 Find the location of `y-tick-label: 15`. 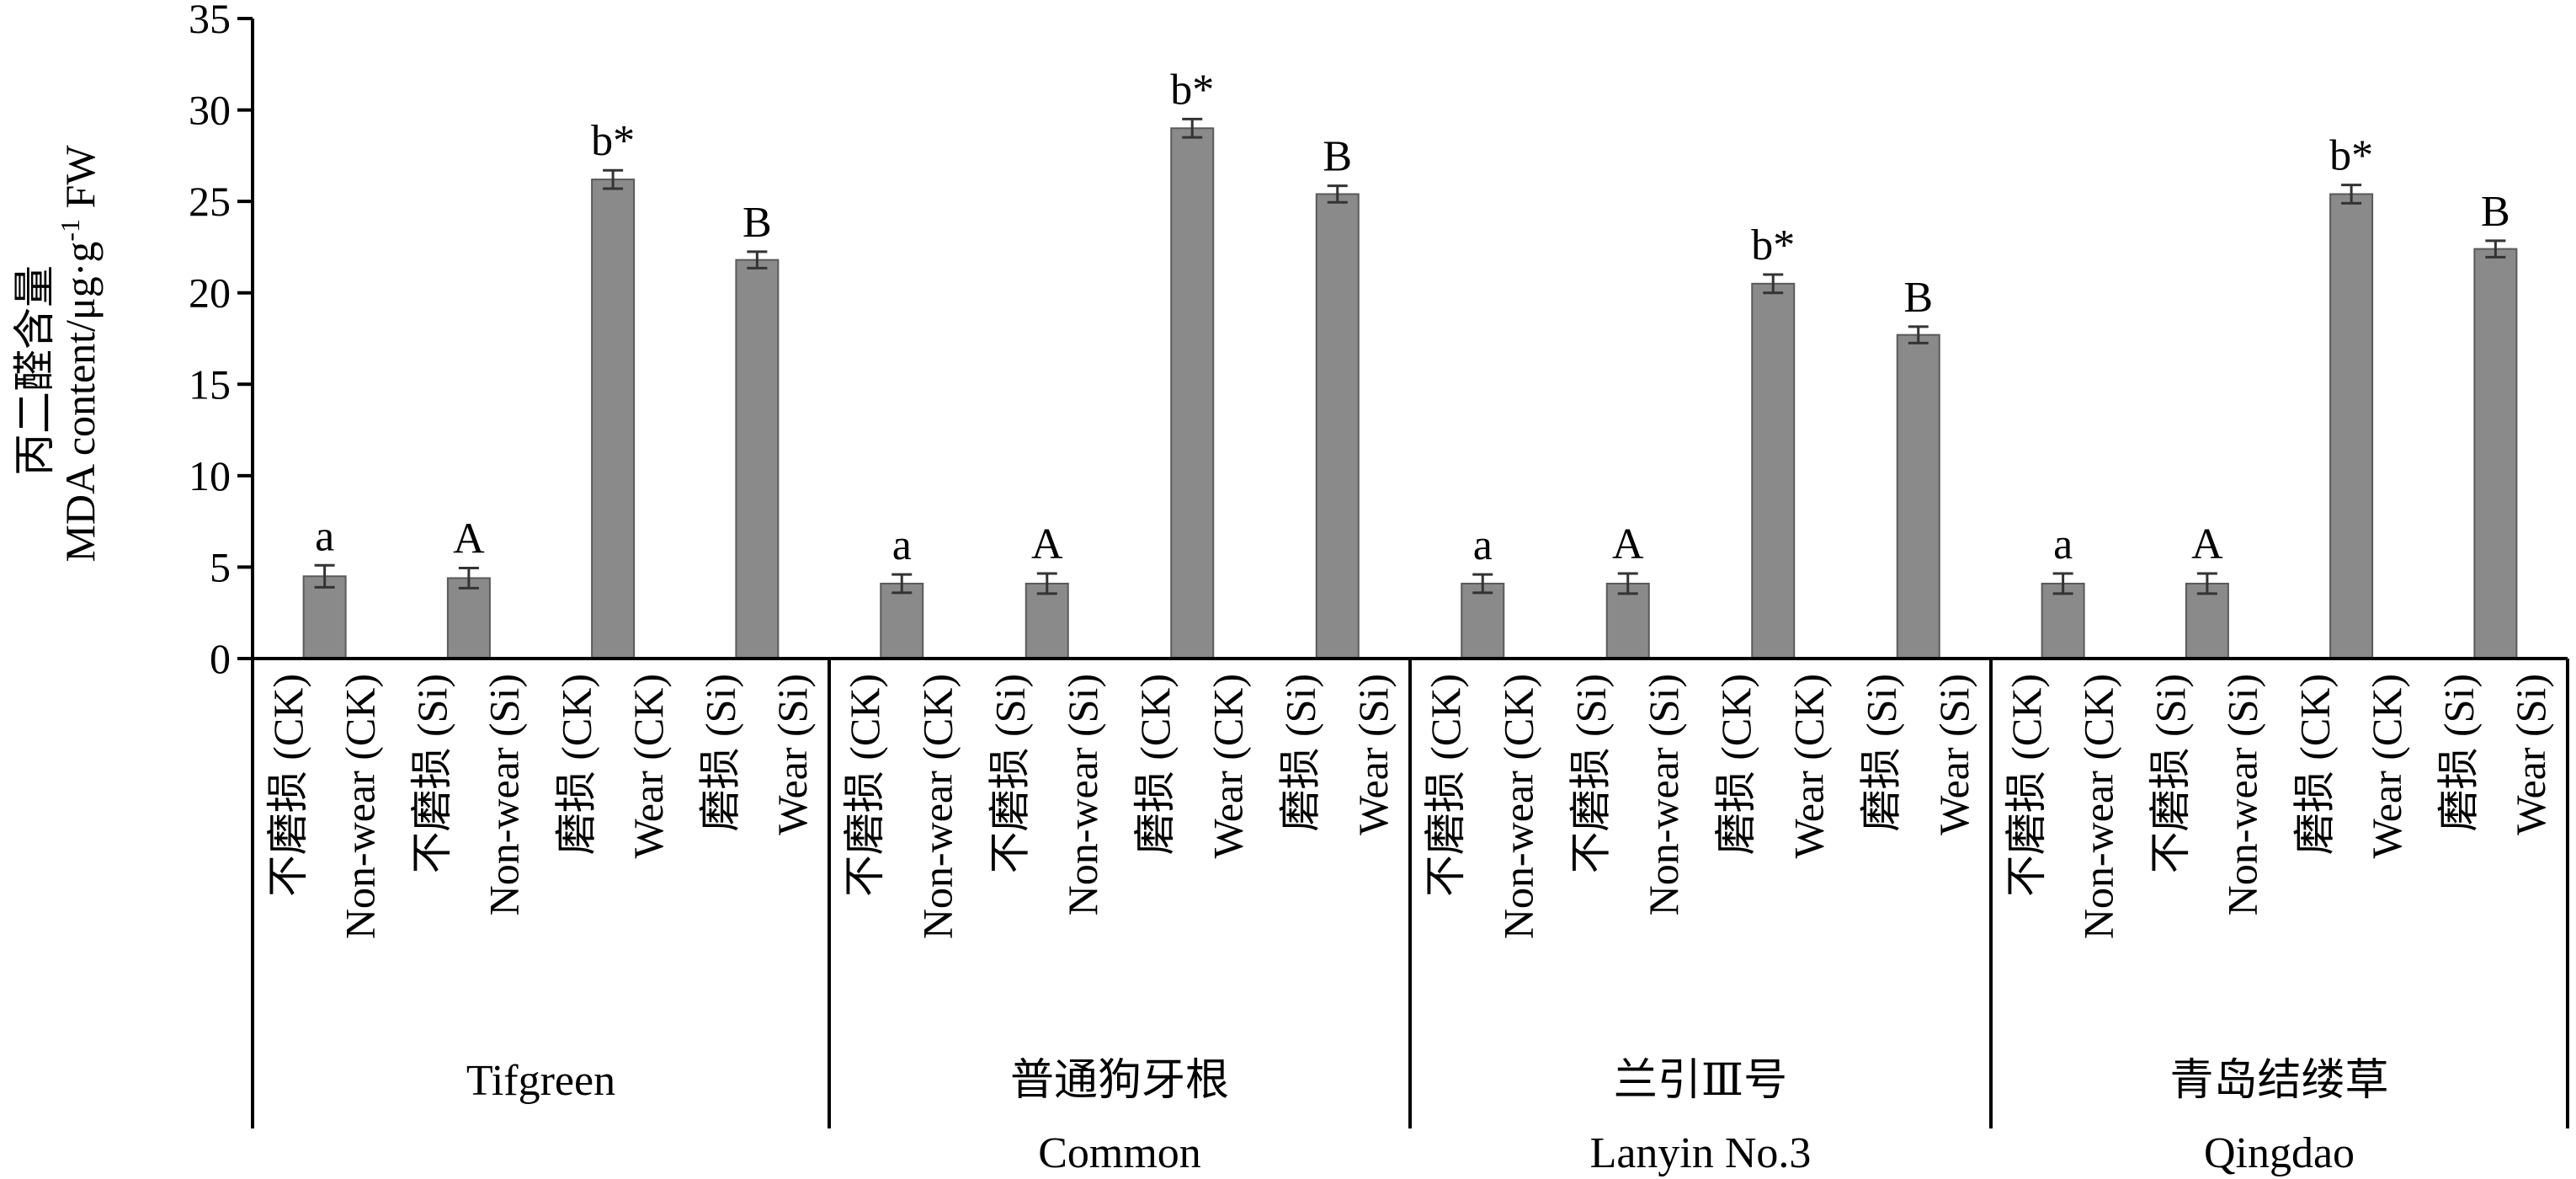

y-tick-label: 15 is located at coordinates (210, 384).